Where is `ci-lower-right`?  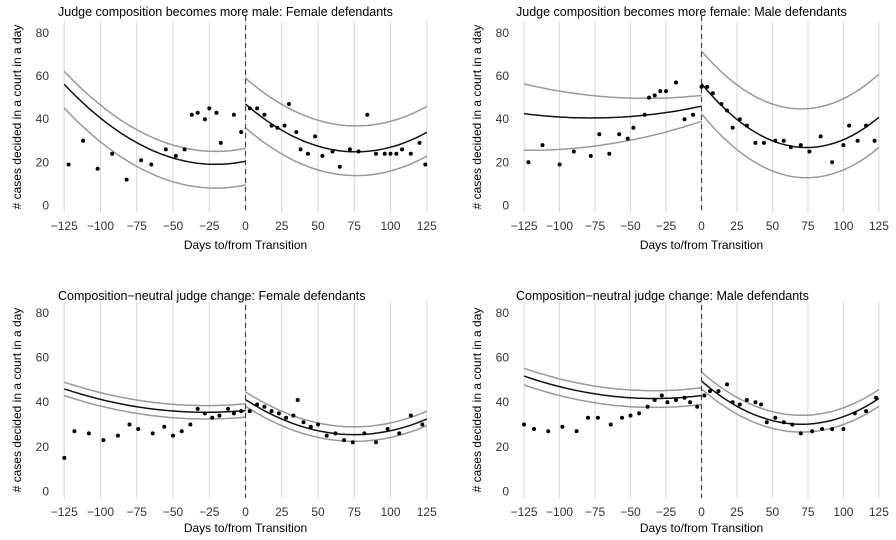 ci-lower-right is located at coordinates (336, 152).